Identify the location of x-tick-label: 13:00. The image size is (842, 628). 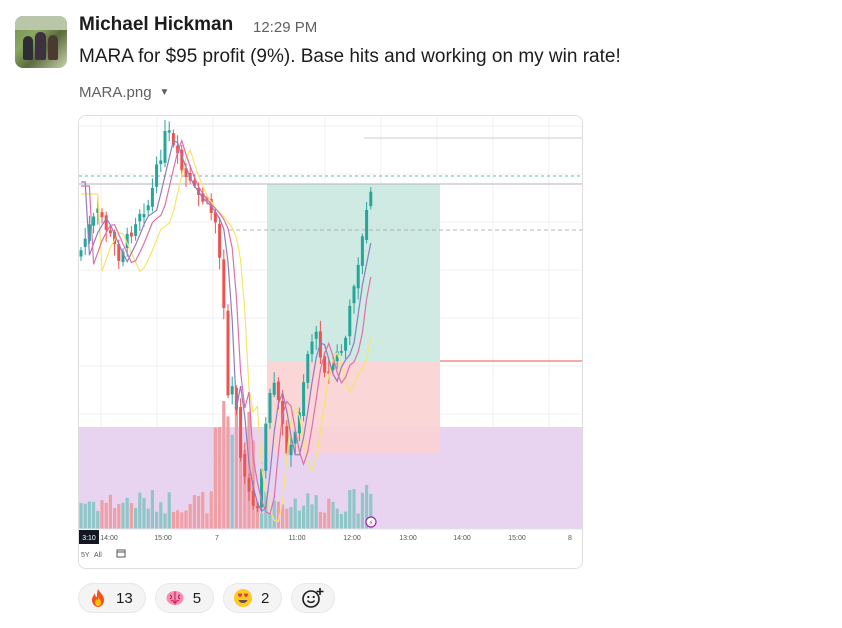
(408, 538).